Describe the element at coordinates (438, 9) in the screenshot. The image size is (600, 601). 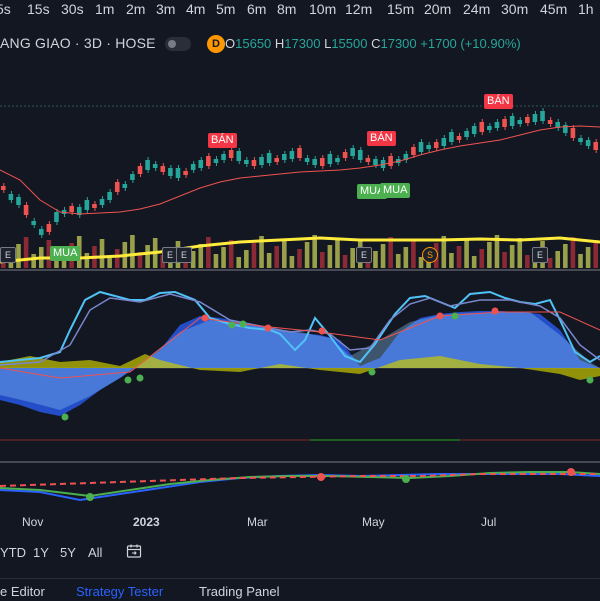
I see `timeframe-20m: 20m` at that location.